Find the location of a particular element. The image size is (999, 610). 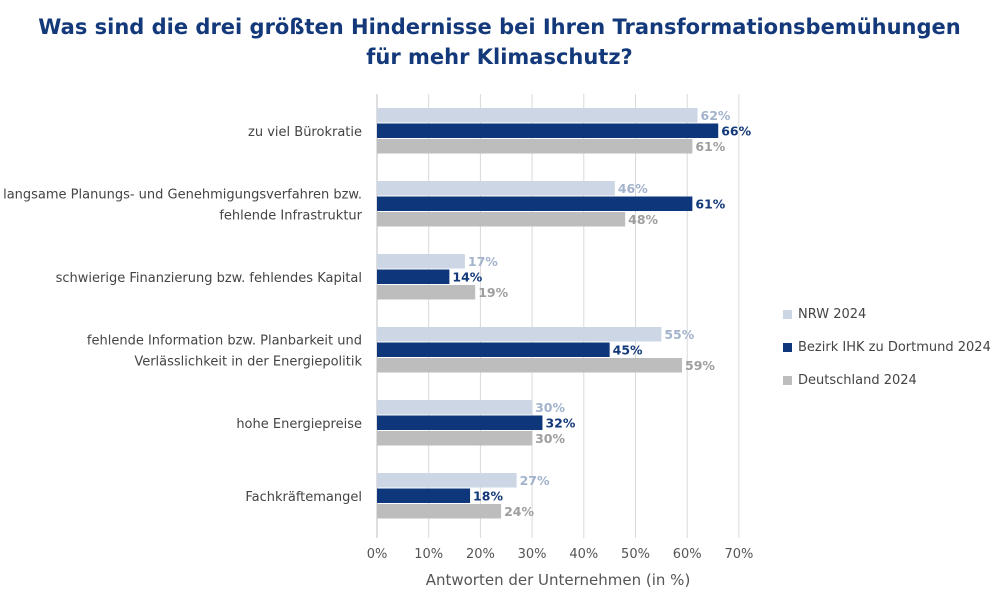

category-label: zu viel Bürokratie is located at coordinates (305, 132).